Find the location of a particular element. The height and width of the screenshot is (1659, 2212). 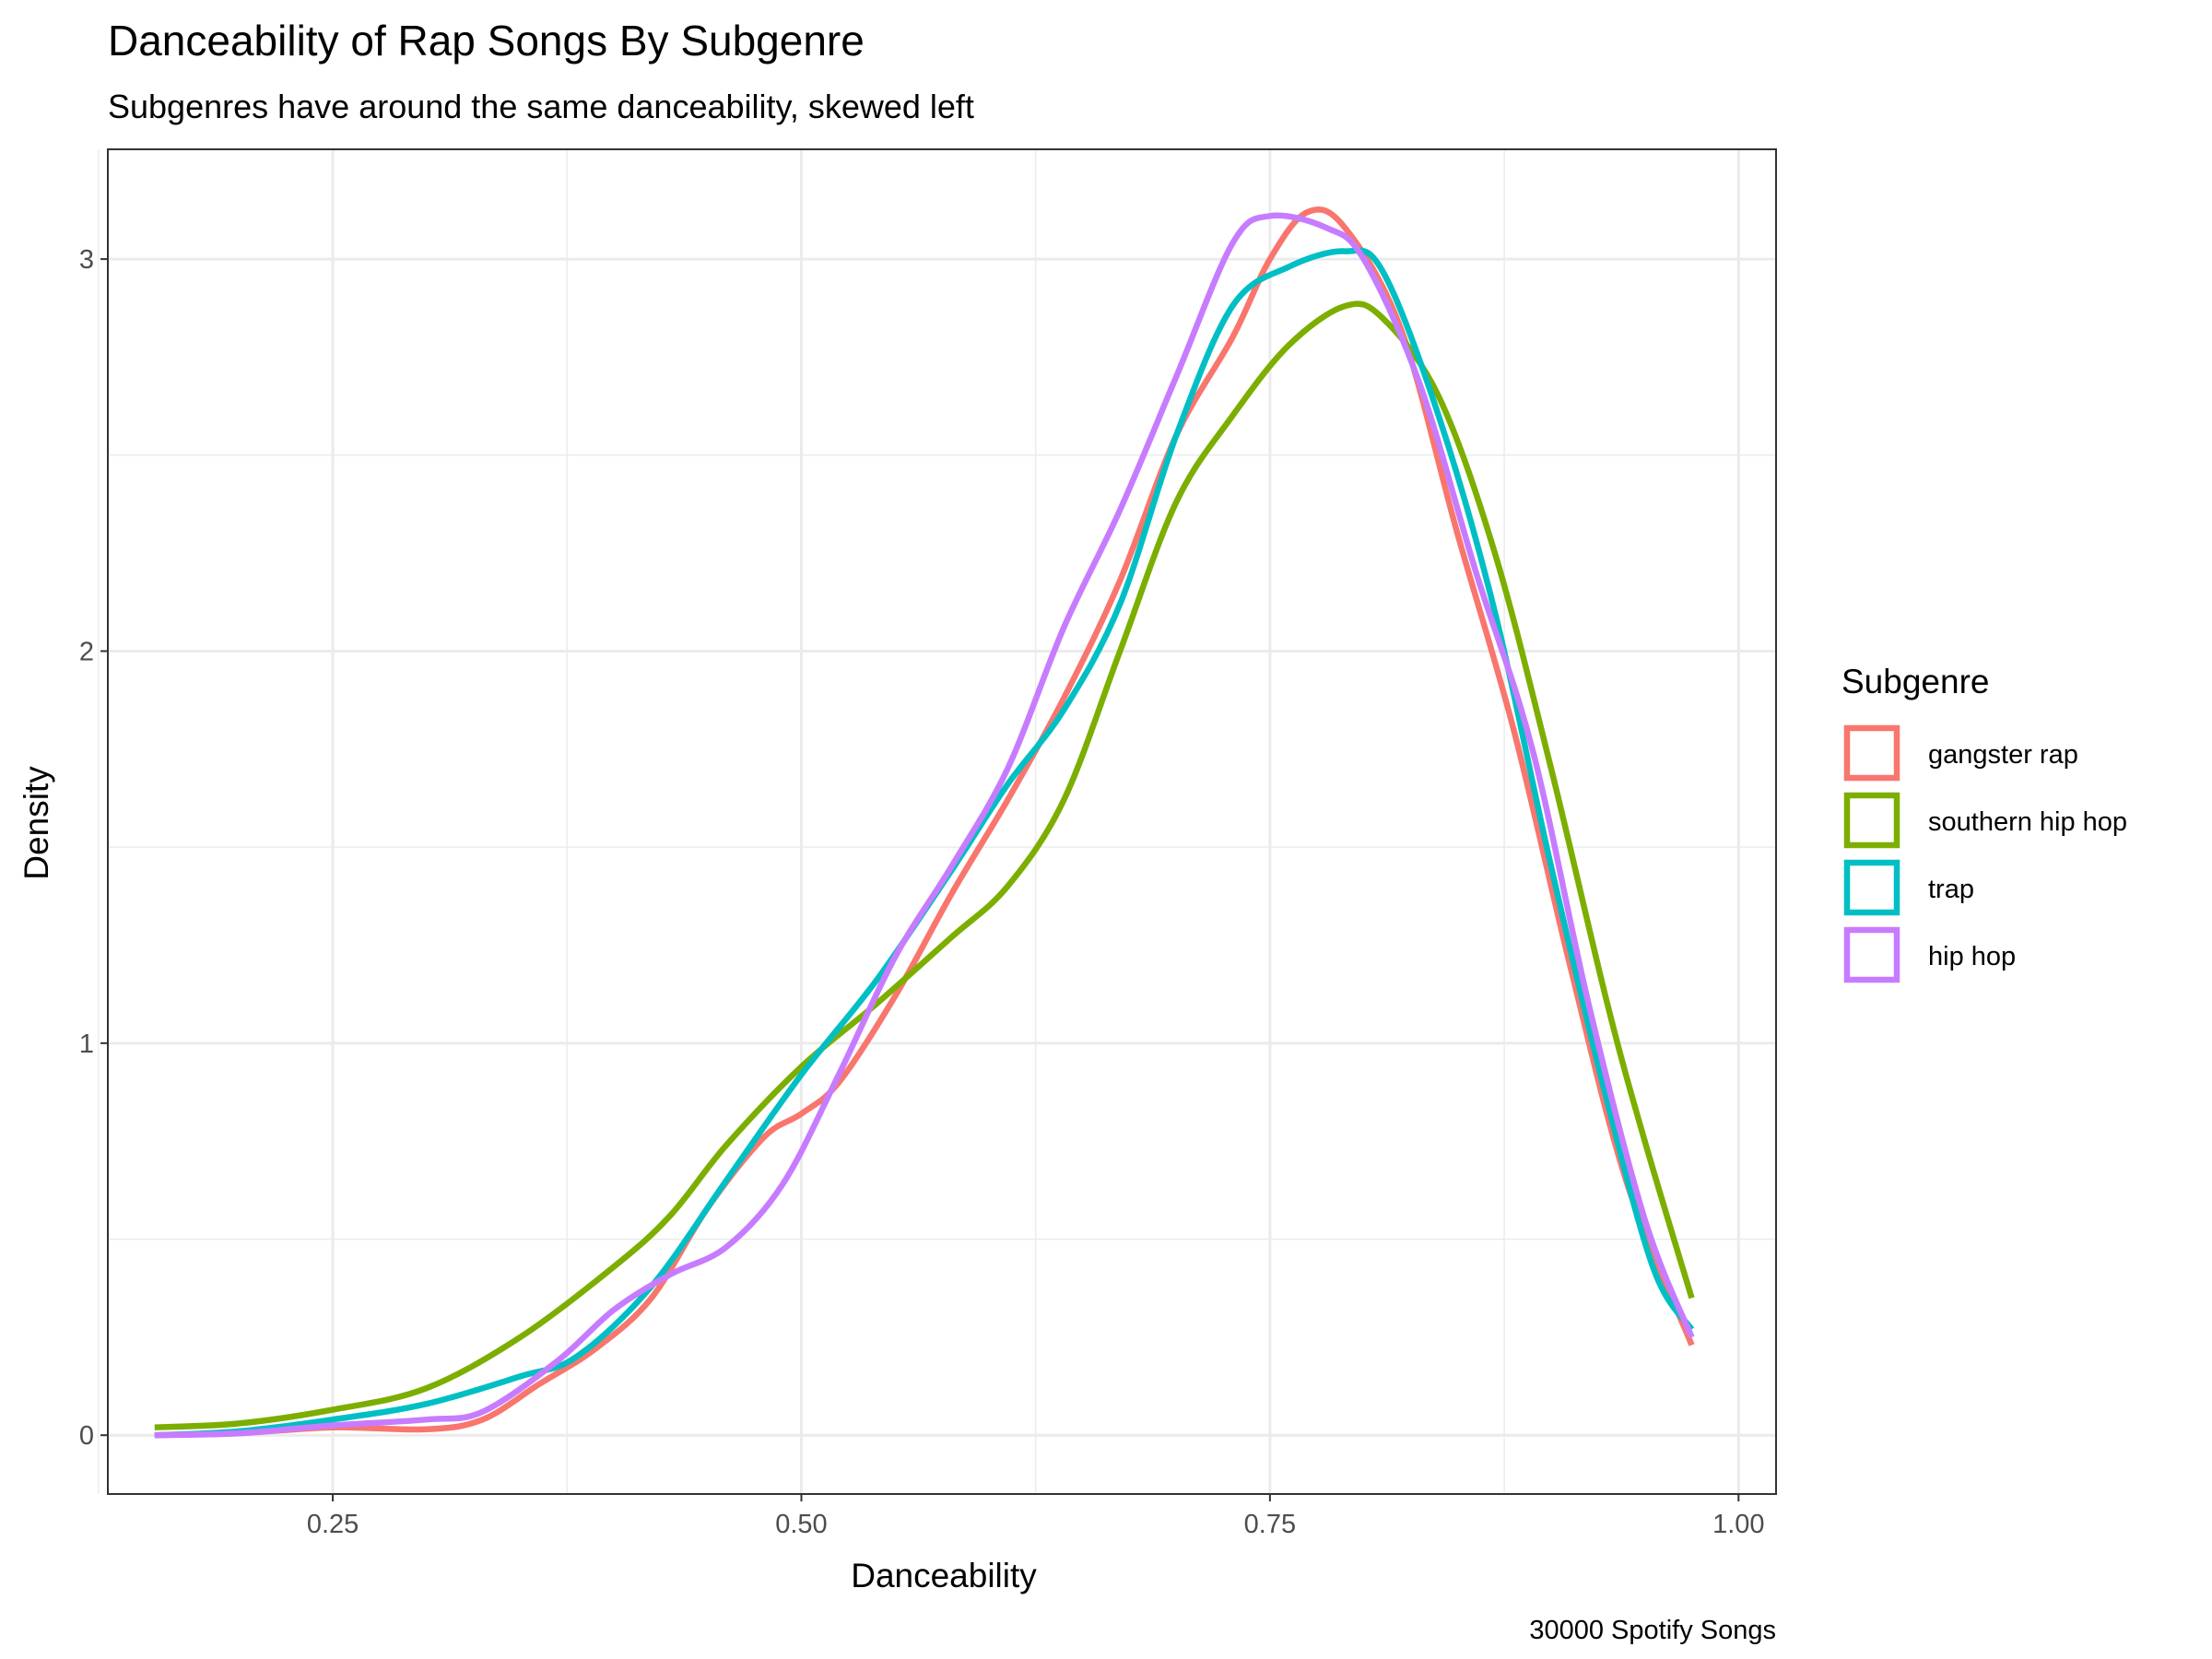

x-axis-title: Danceability is located at coordinates (944, 1575).